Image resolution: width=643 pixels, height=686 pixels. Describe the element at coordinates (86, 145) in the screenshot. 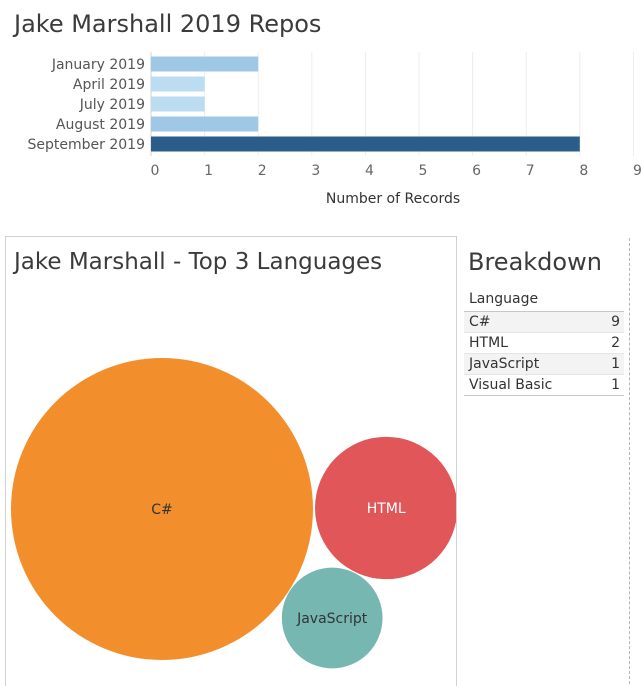

I see `category-label: September 2019` at that location.